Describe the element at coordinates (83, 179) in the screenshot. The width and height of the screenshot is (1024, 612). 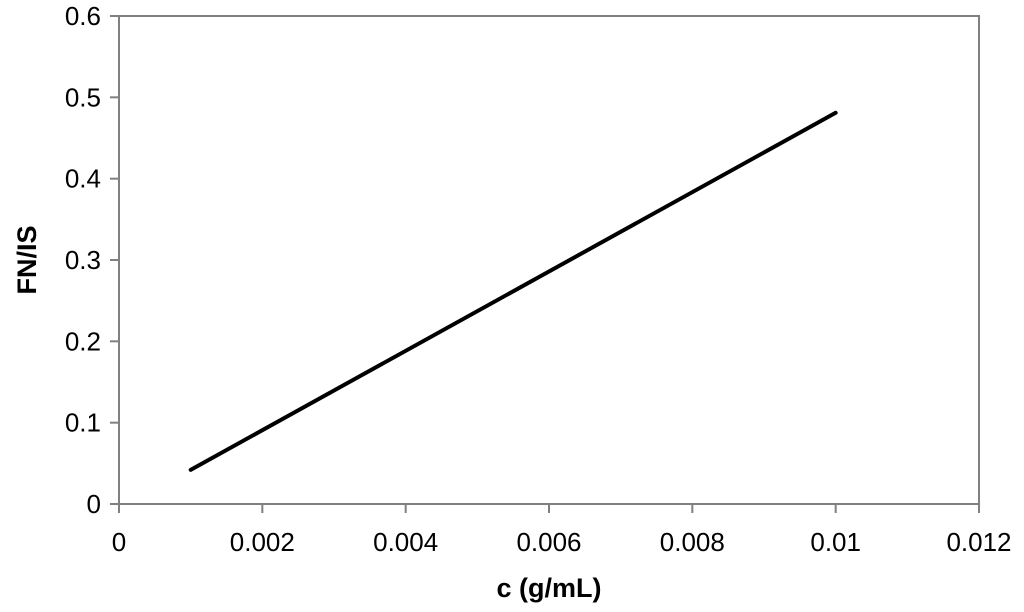
I see `y-tick-label: 0.4` at that location.